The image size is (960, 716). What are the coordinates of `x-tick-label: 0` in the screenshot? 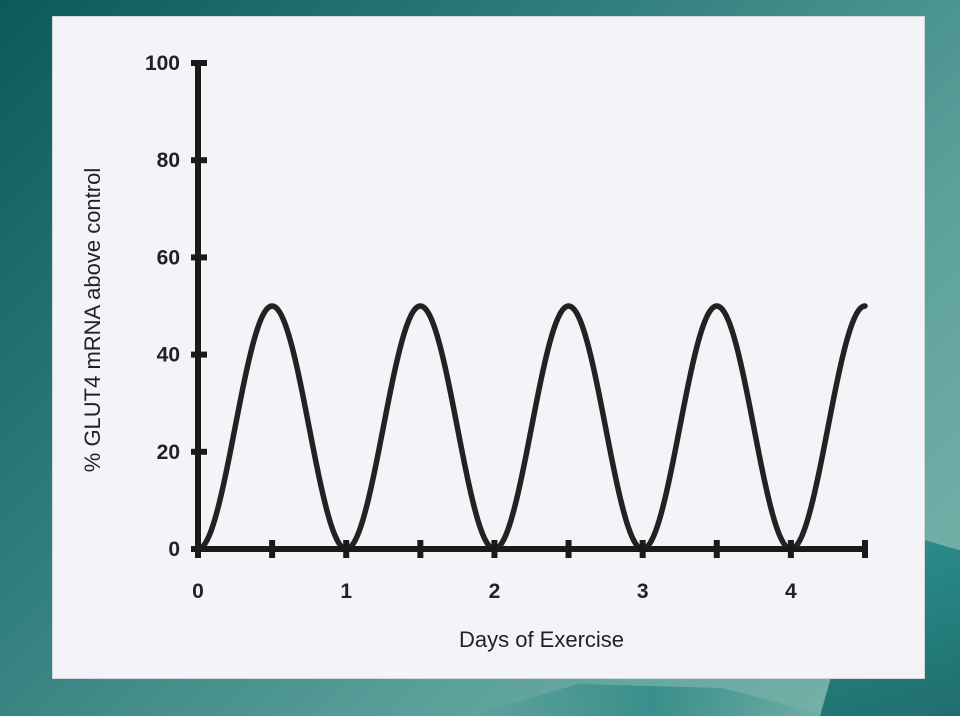 It's located at (198, 591).